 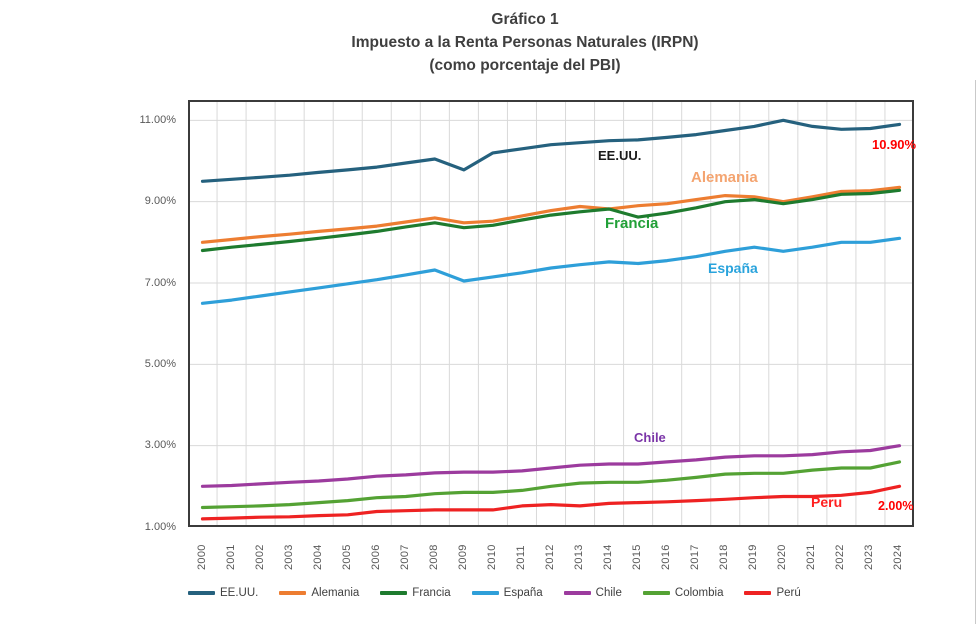 I want to click on legend-item-chile: Chile, so click(x=592, y=593).